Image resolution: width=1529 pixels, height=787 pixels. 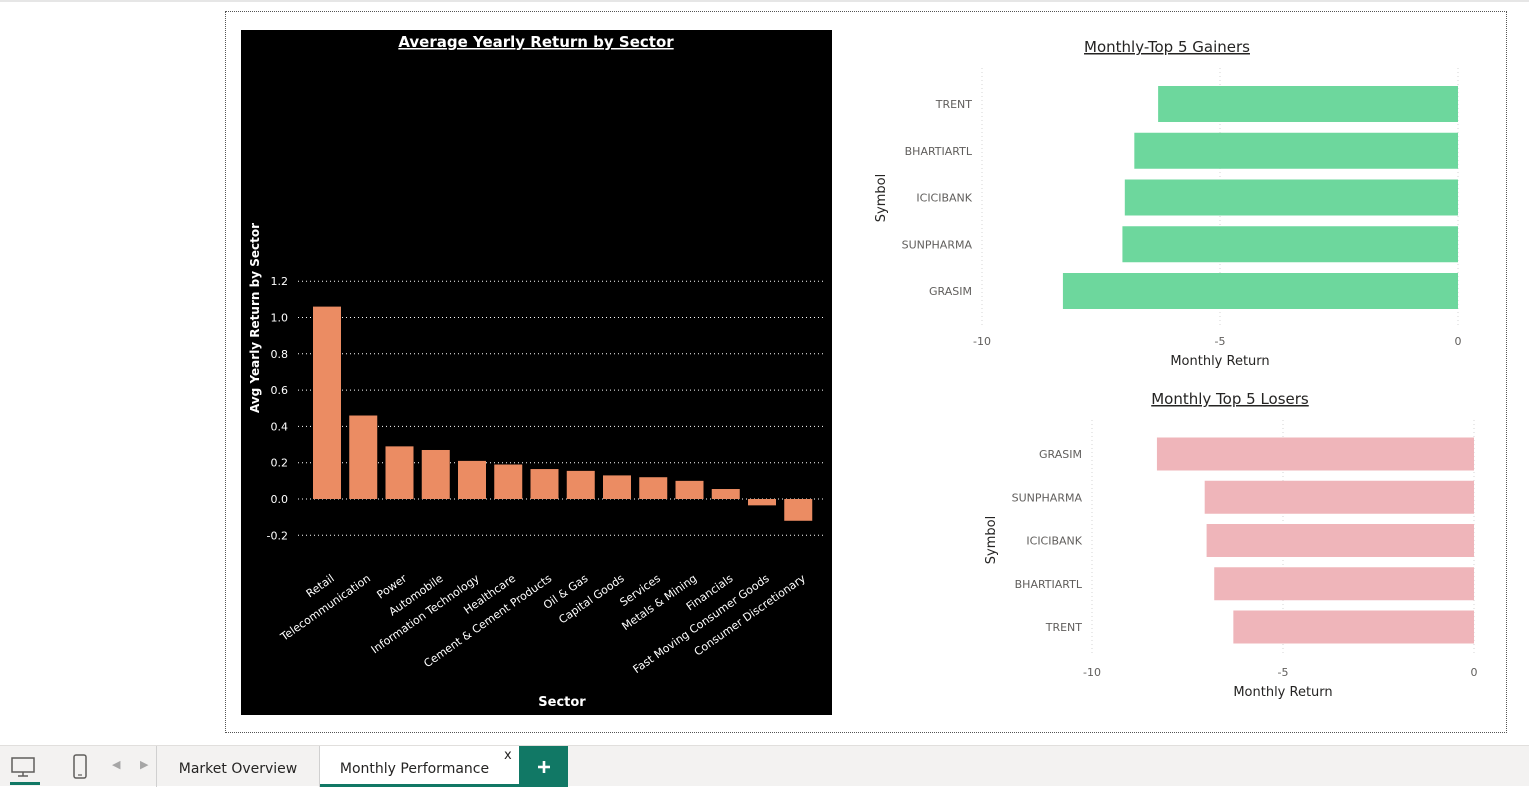 I want to click on chevron-left-icon: ◀, so click(x=116, y=764).